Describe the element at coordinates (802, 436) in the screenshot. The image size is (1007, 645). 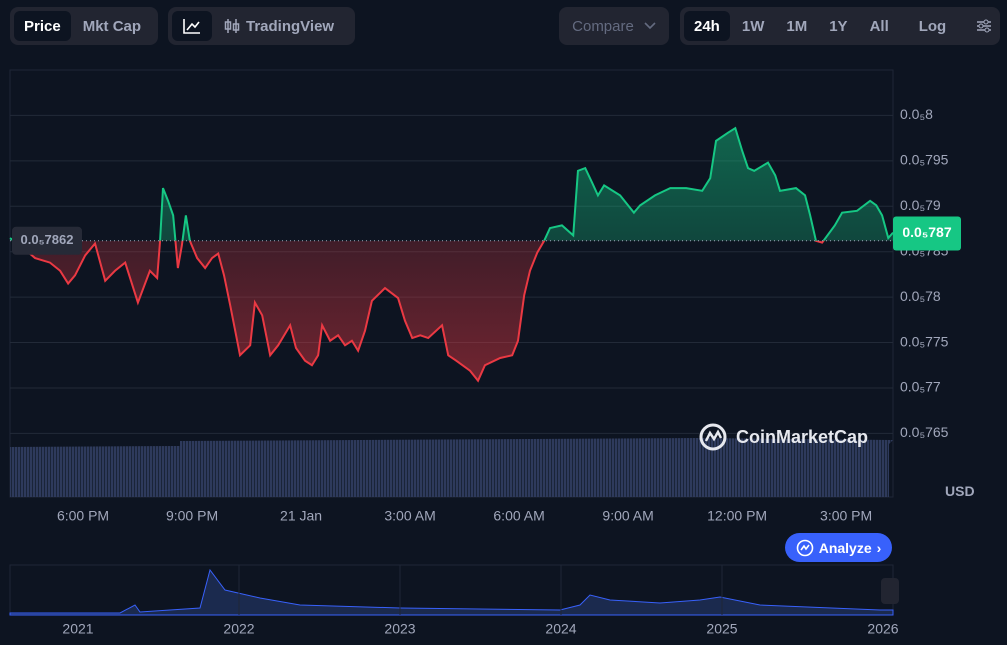
I see `watermark-text: CoinMarketCap` at that location.